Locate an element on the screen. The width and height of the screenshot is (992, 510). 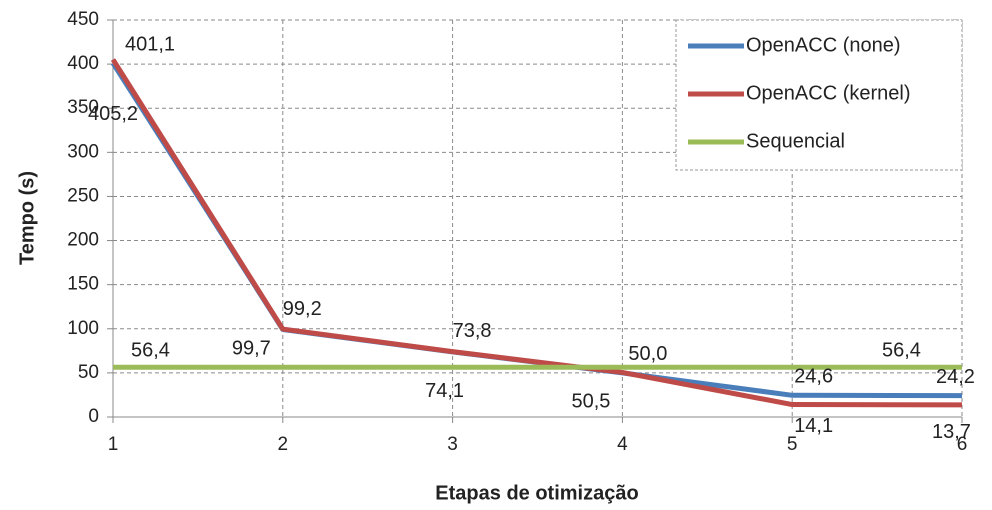
data-label: 13,7 is located at coordinates (951, 432).